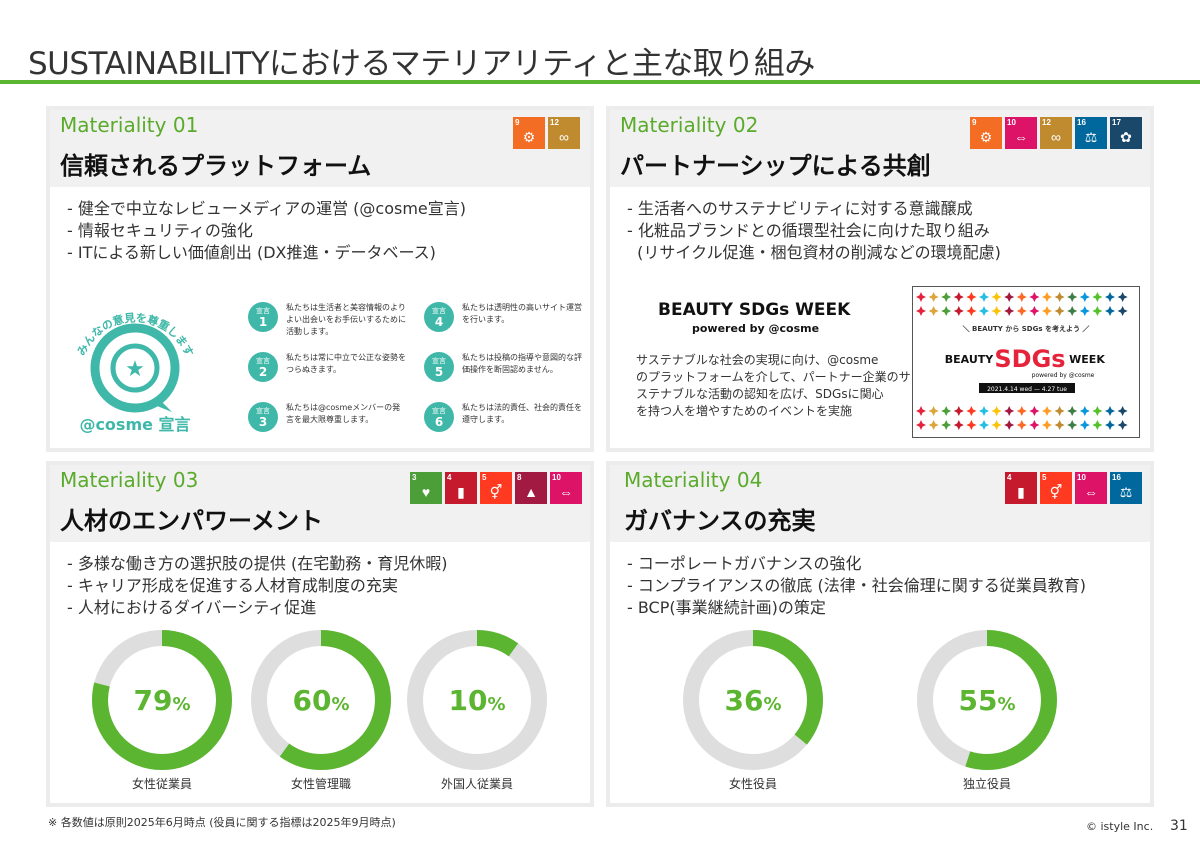 The height and width of the screenshot is (848, 1200). I want to click on banner-word-week: WEEK, so click(1087, 359).